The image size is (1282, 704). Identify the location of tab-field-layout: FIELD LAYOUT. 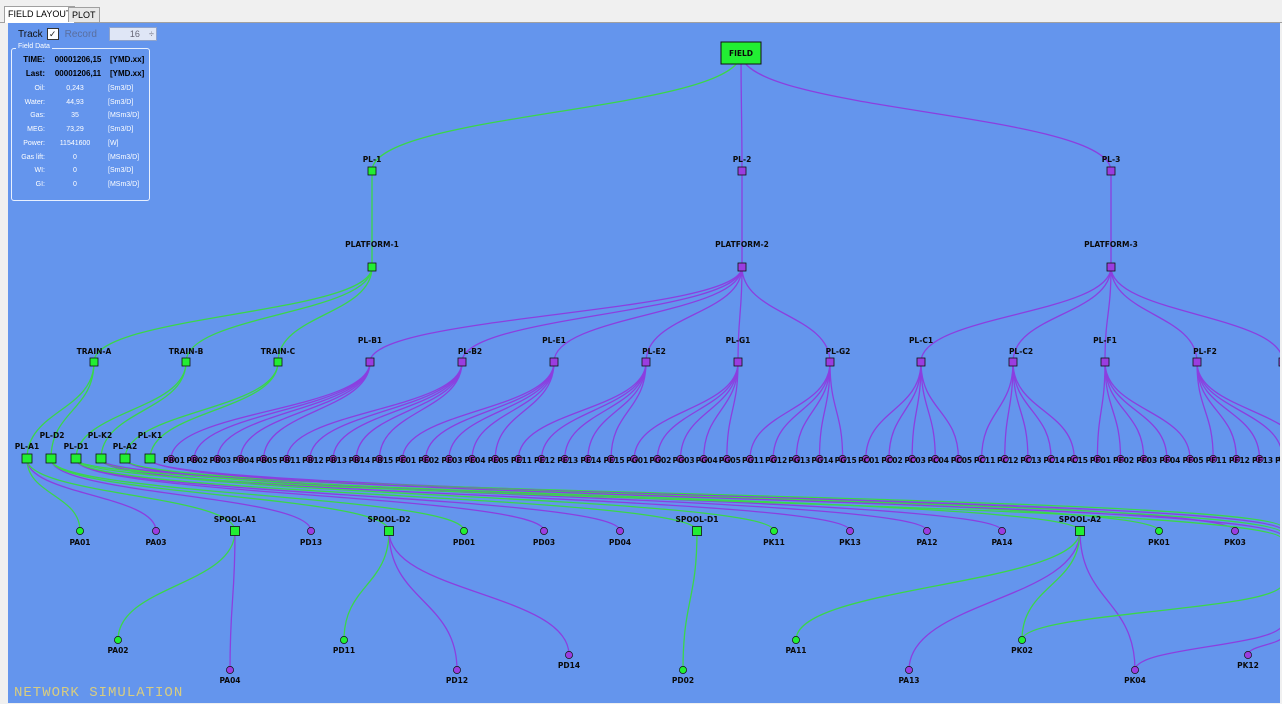
(40, 14).